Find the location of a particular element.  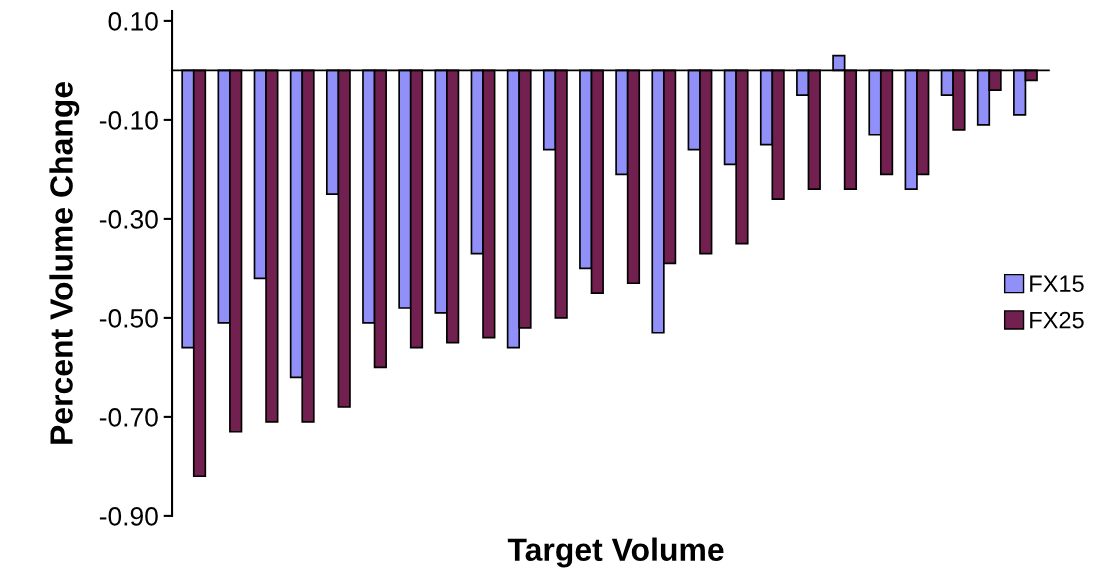

y-tick-label: -0.10 is located at coordinates (128, 120).